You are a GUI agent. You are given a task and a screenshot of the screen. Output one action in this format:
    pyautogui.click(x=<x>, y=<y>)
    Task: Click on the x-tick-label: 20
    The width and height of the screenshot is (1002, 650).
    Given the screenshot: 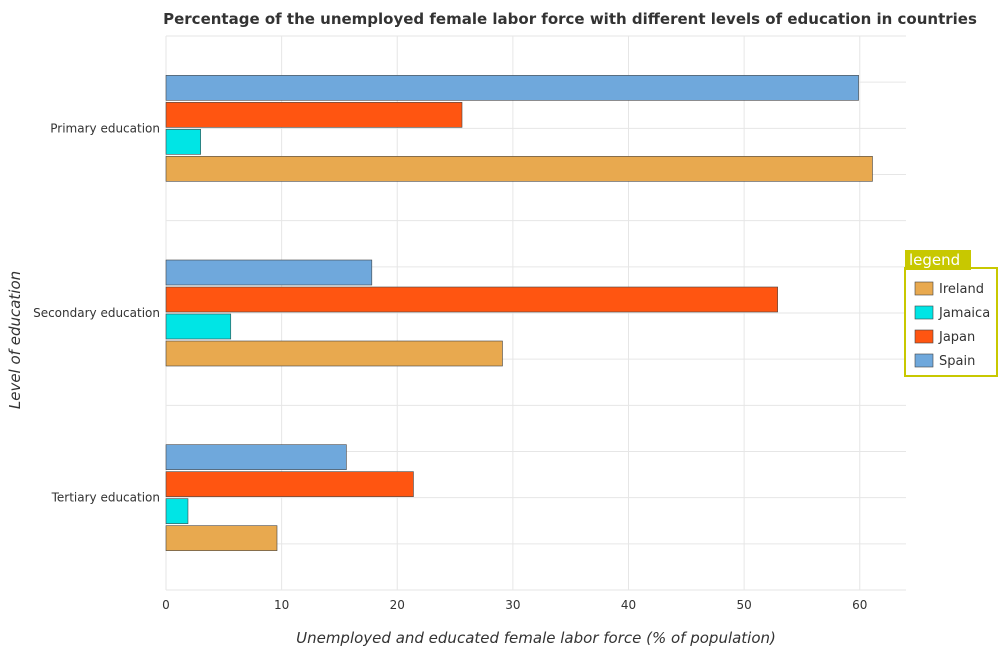 What is the action you would take?
    pyautogui.click(x=397, y=605)
    